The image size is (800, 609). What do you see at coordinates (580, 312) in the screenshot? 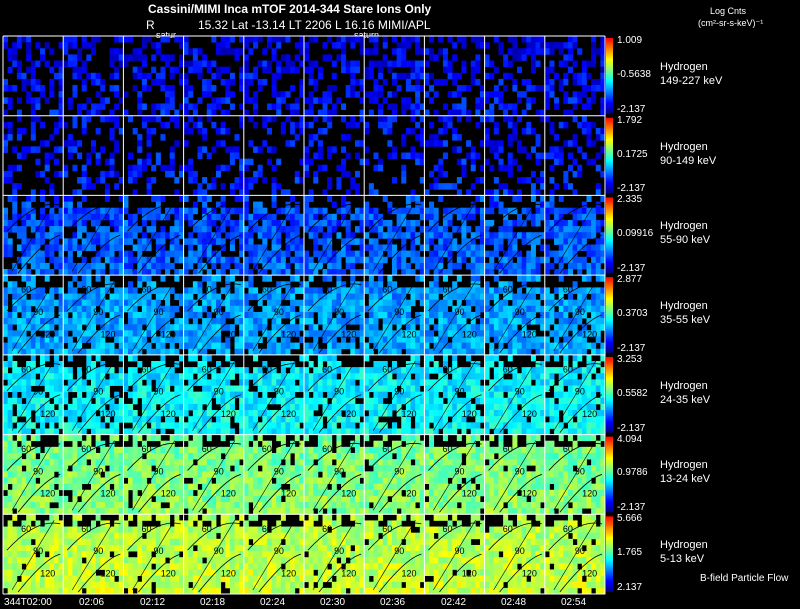
I see `contour-label: 90` at bounding box center [580, 312].